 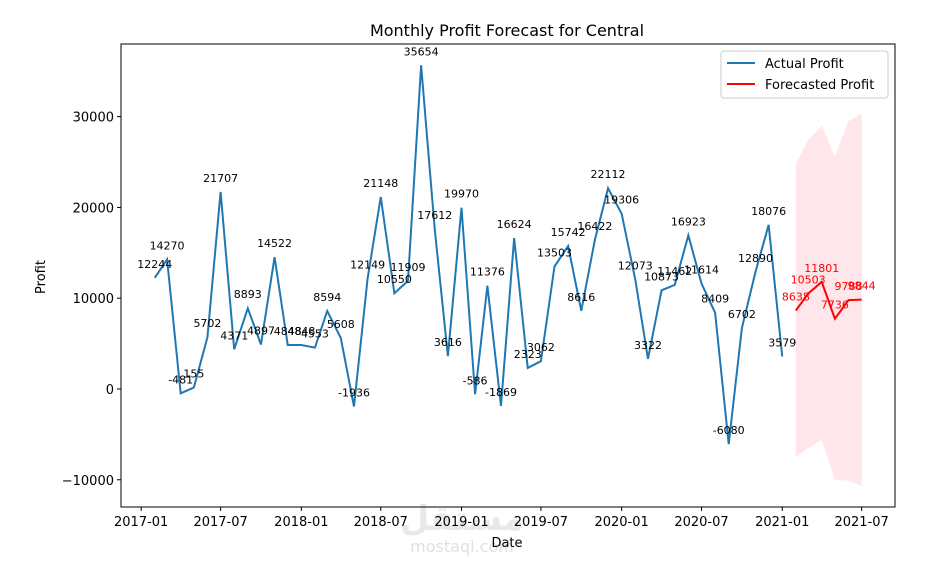 What do you see at coordinates (554, 252) in the screenshot?
I see `actual-data-label: 13503` at bounding box center [554, 252].